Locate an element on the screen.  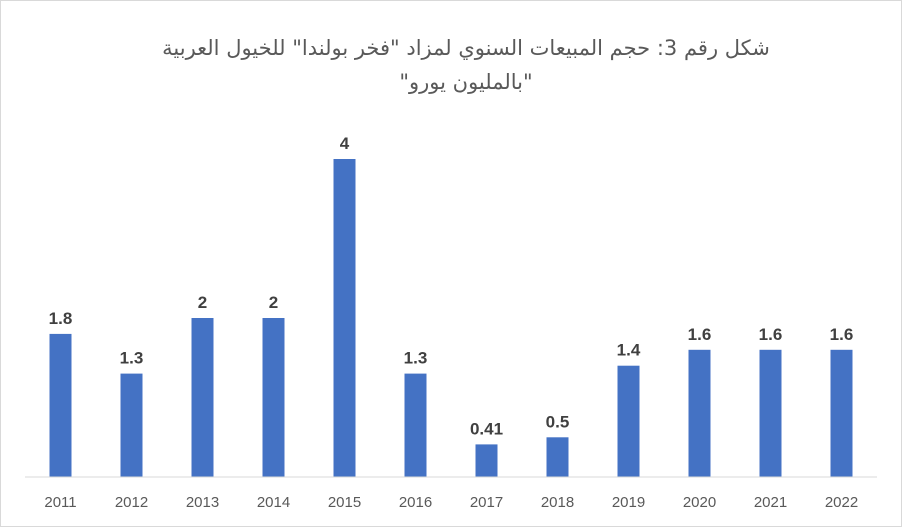
x-tick-2014: 2014 is located at coordinates (273, 502).